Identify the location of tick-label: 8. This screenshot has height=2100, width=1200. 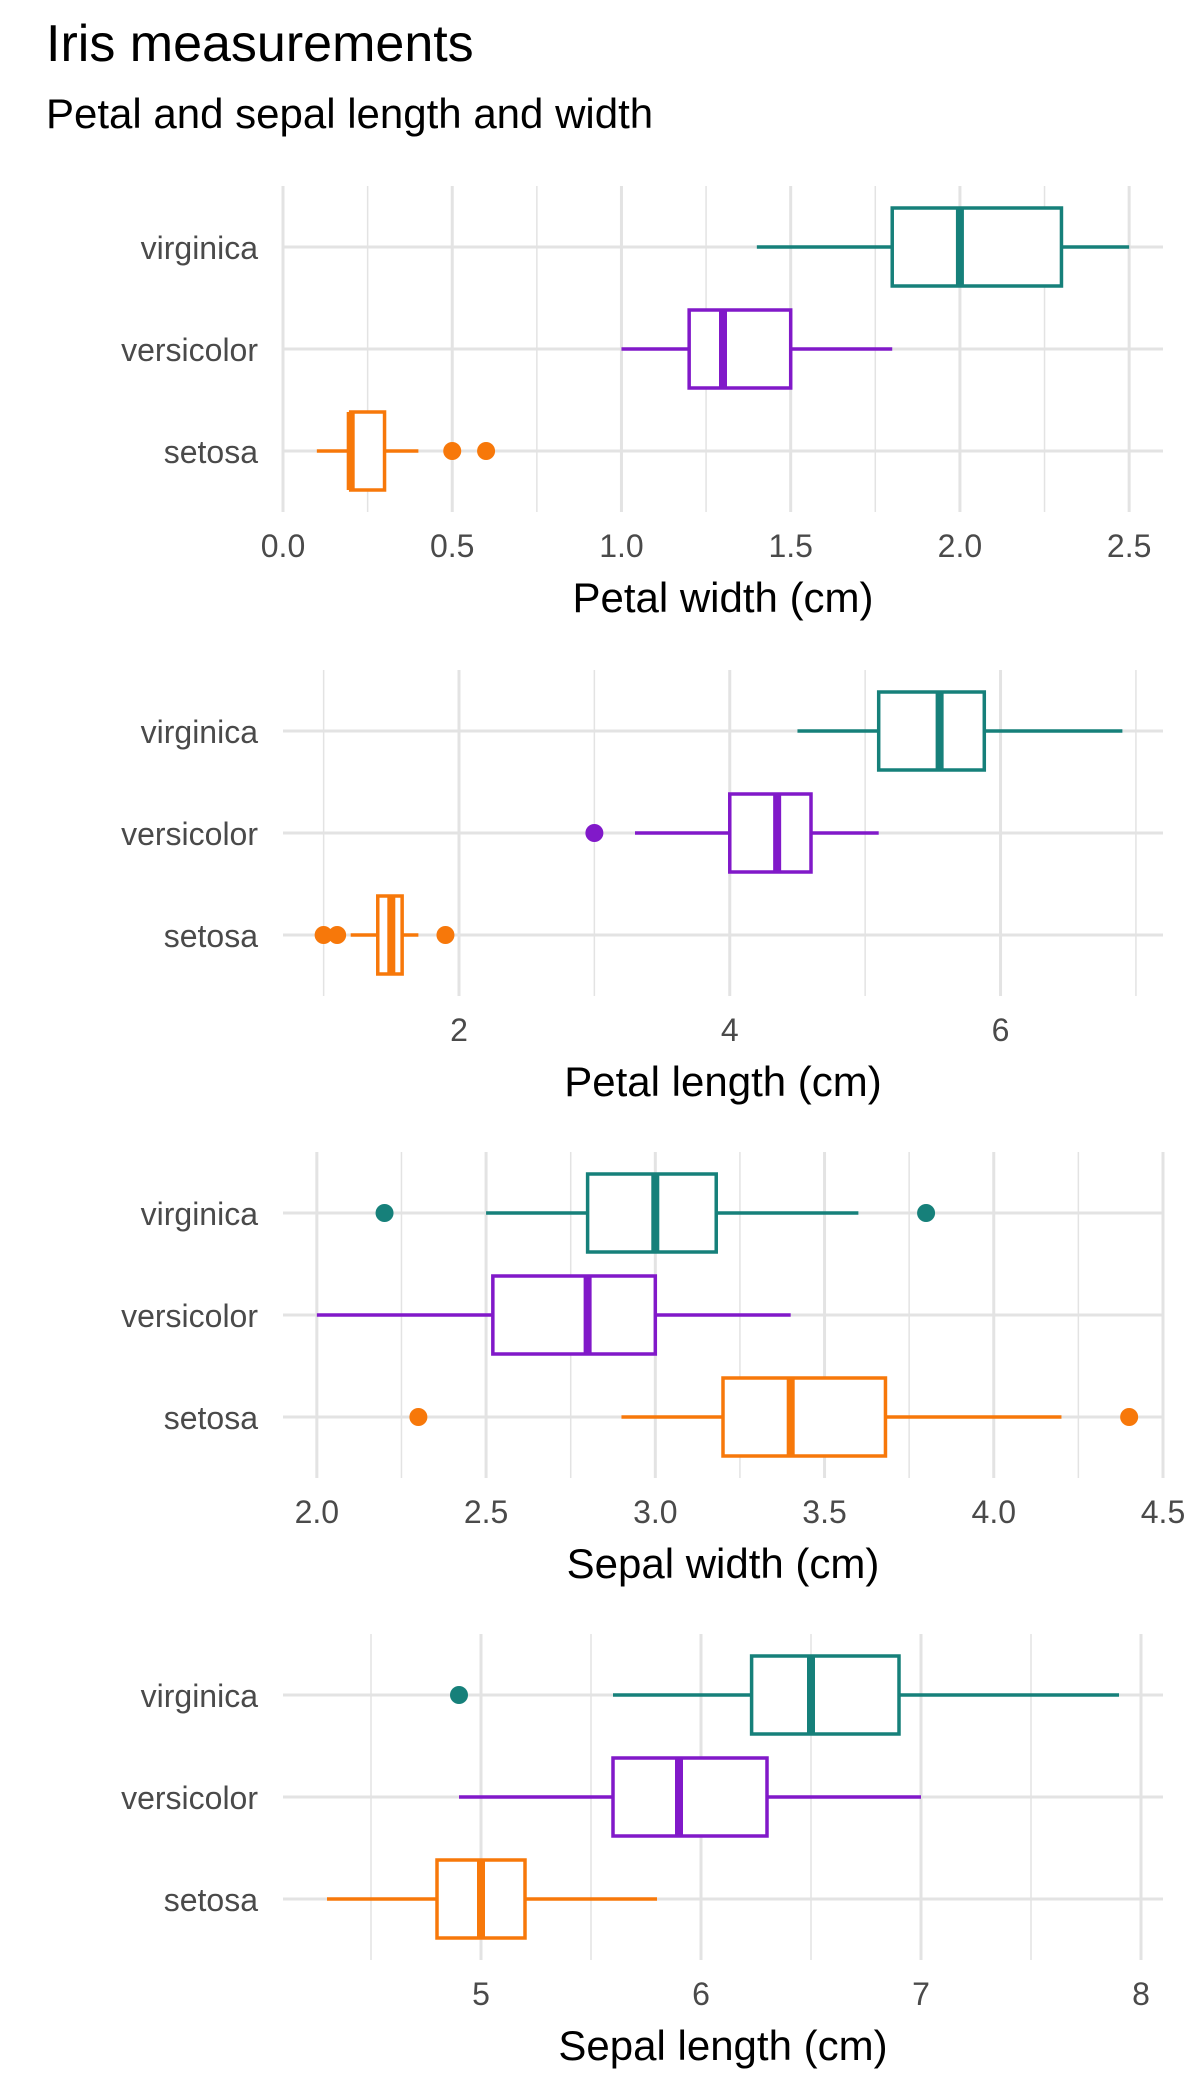
(1141, 1994).